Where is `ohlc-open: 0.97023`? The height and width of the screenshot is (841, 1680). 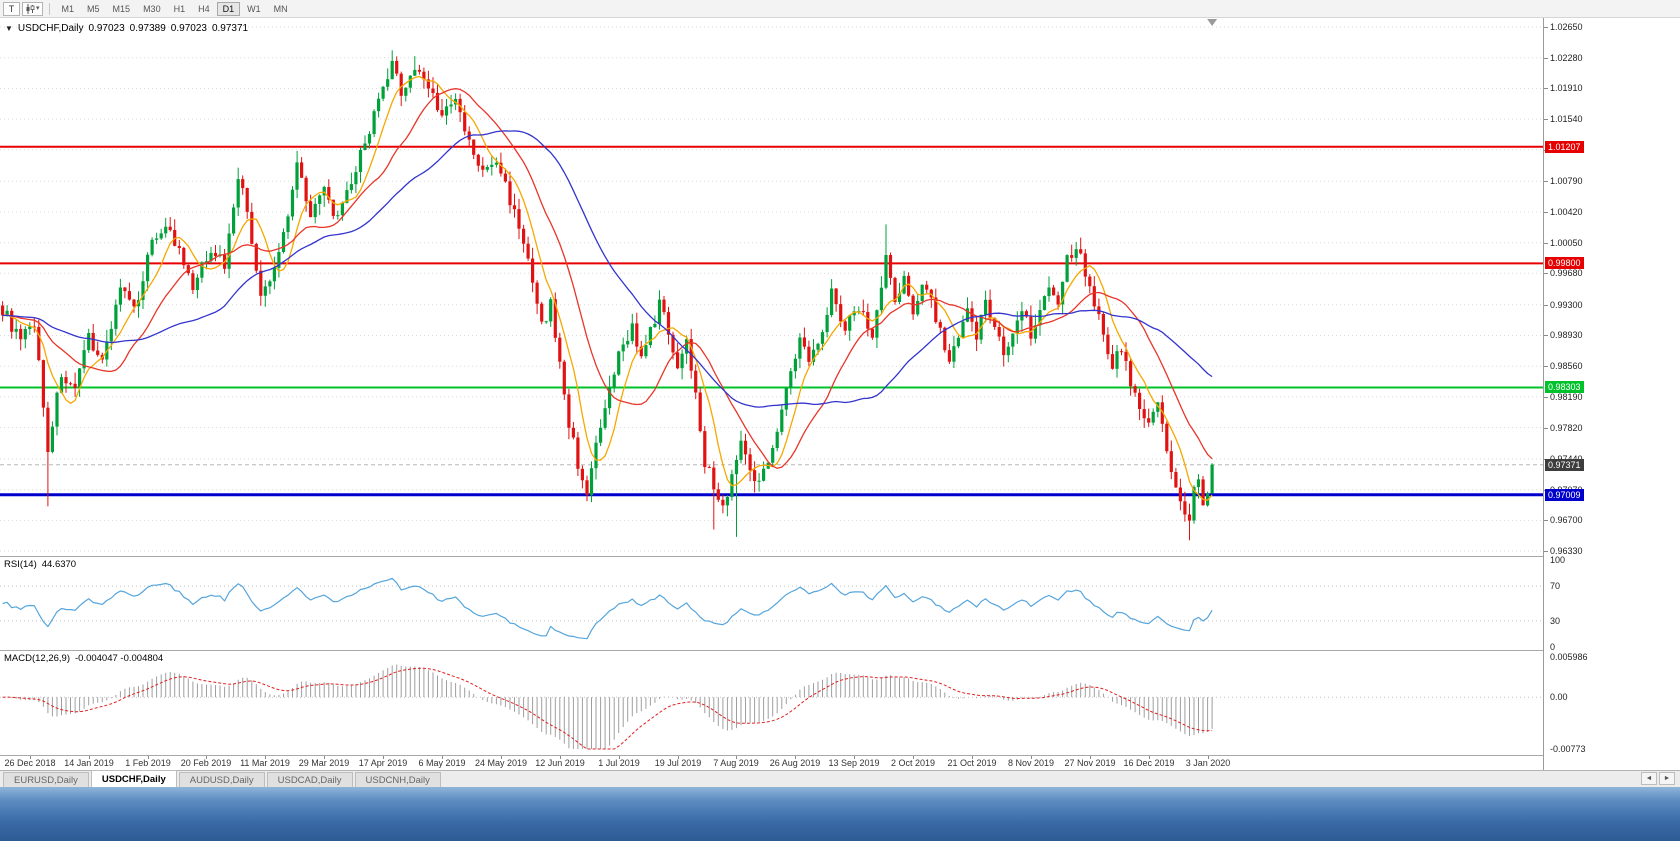 ohlc-open: 0.97023 is located at coordinates (106, 28).